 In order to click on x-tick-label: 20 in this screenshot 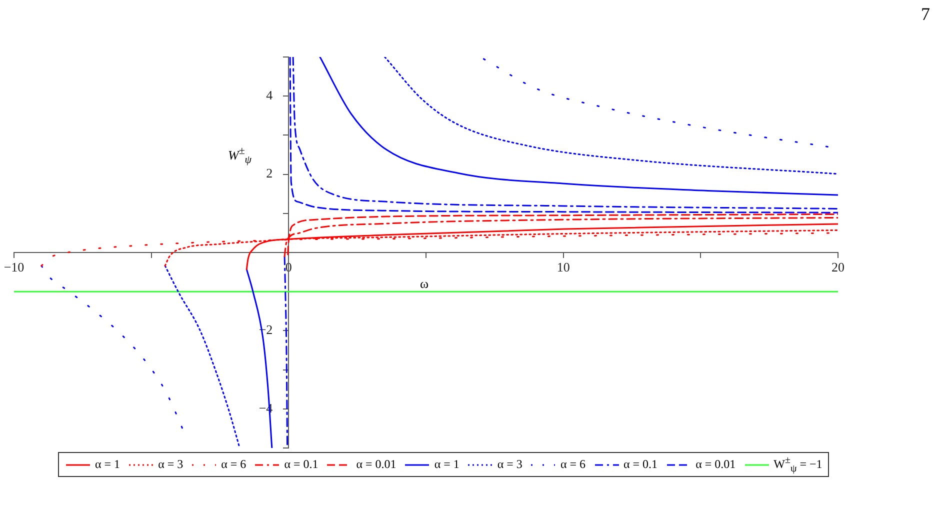, I will do `click(838, 267)`.